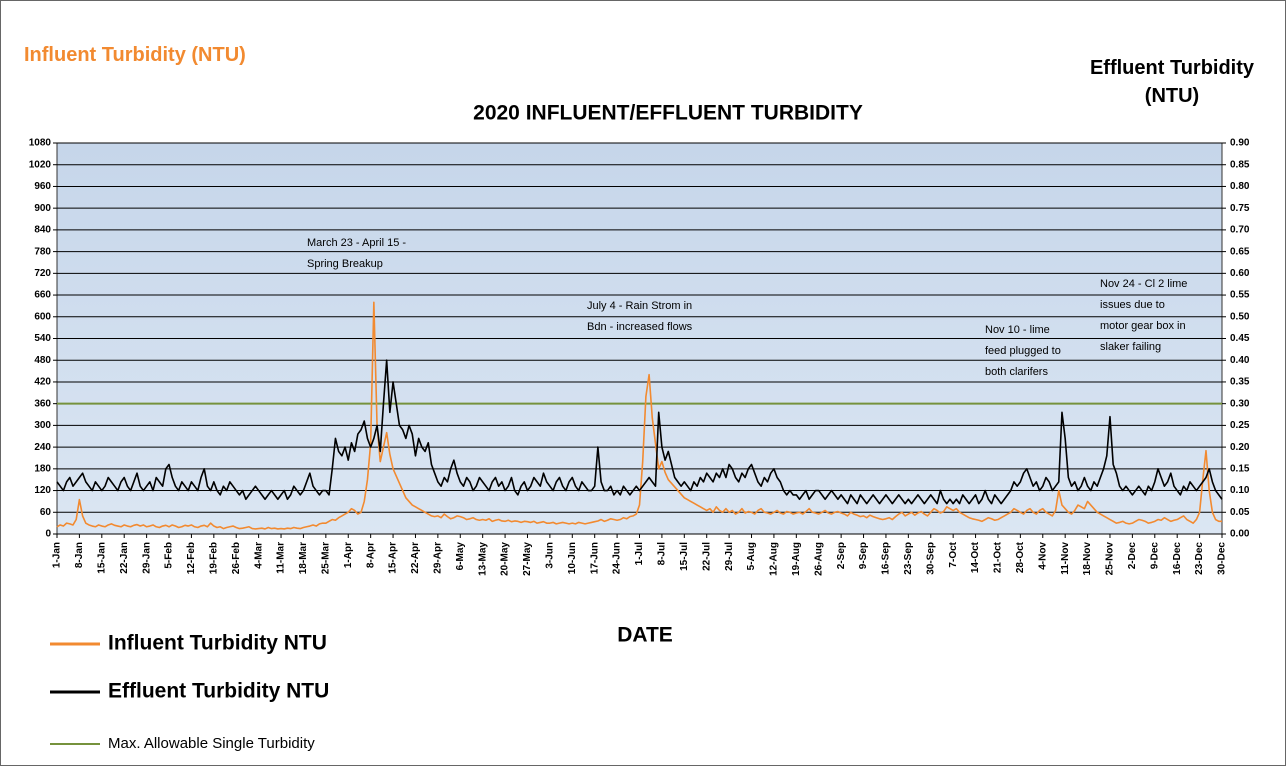  I want to click on y-tick-label: 300, so click(42, 425).